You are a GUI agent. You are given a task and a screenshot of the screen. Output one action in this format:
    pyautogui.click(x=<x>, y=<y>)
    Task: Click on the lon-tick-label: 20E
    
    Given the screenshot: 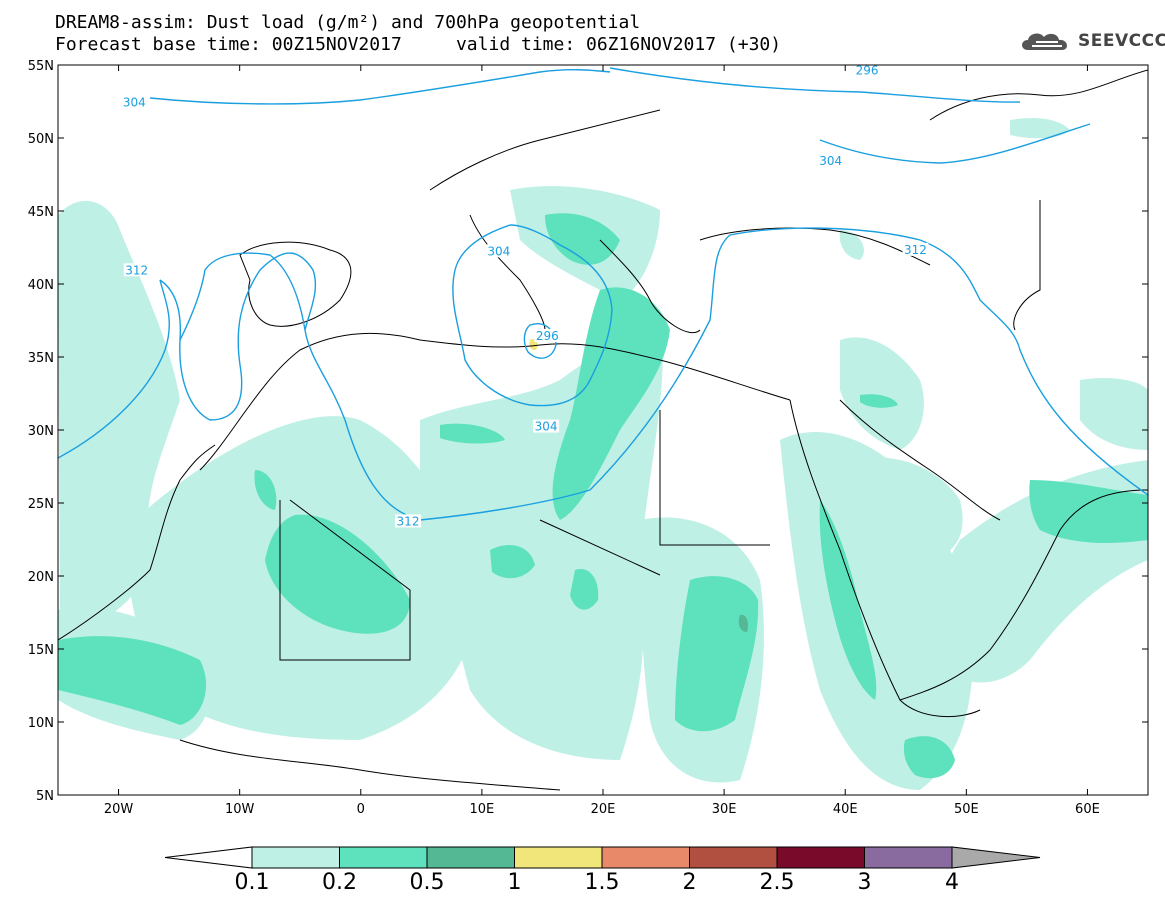 What is the action you would take?
    pyautogui.click(x=603, y=809)
    